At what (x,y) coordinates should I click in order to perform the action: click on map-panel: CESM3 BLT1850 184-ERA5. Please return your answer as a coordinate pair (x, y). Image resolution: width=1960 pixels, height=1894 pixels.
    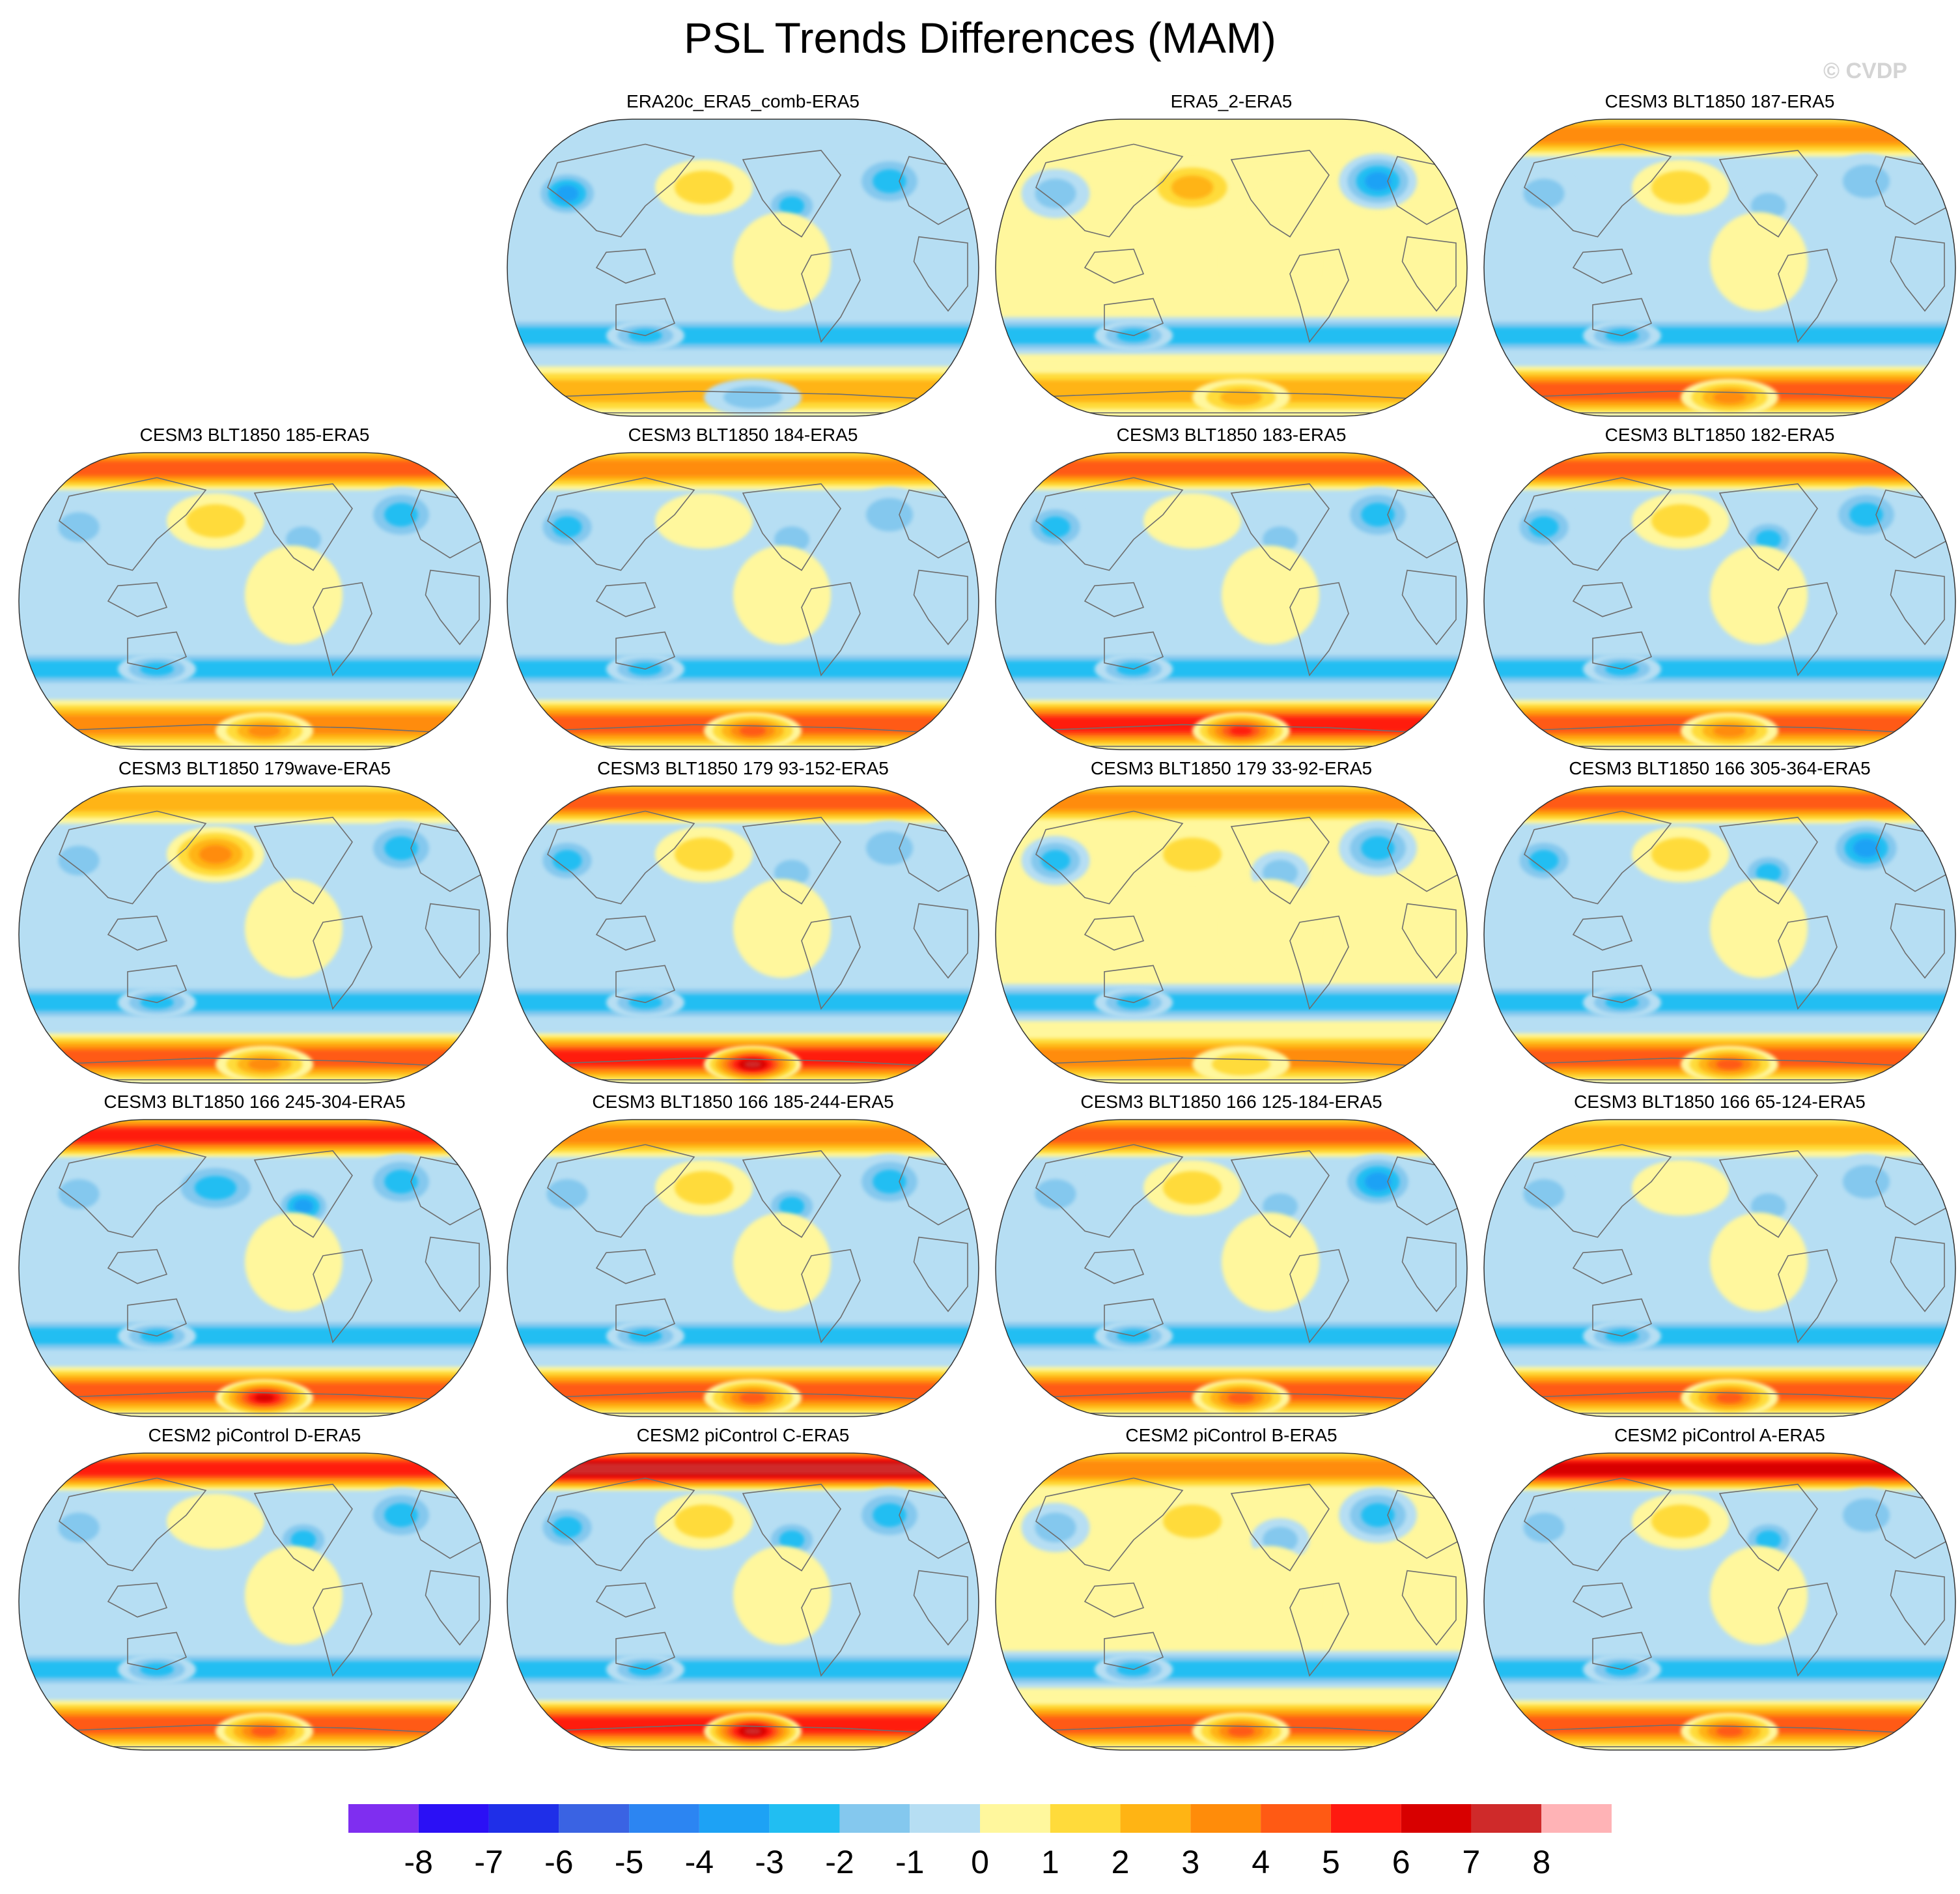
    Looking at the image, I should click on (743, 589).